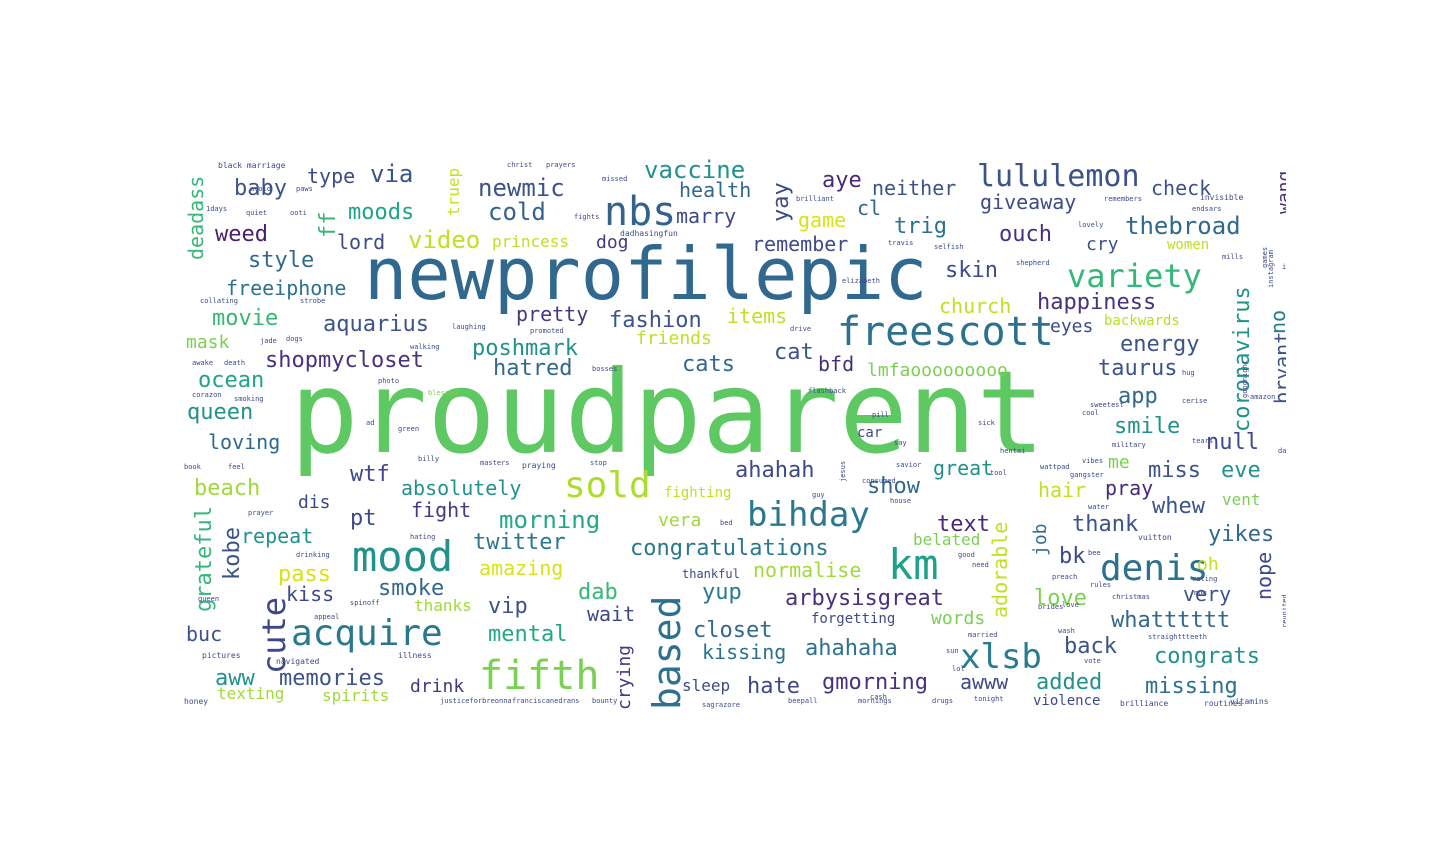 The width and height of the screenshot is (1440, 864). What do you see at coordinates (304, 574) in the screenshot?
I see `word-cloud-word: pass` at bounding box center [304, 574].